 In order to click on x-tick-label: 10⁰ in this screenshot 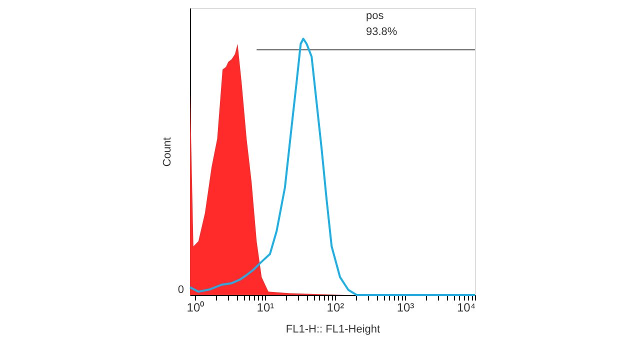, I will do `click(195, 307)`.